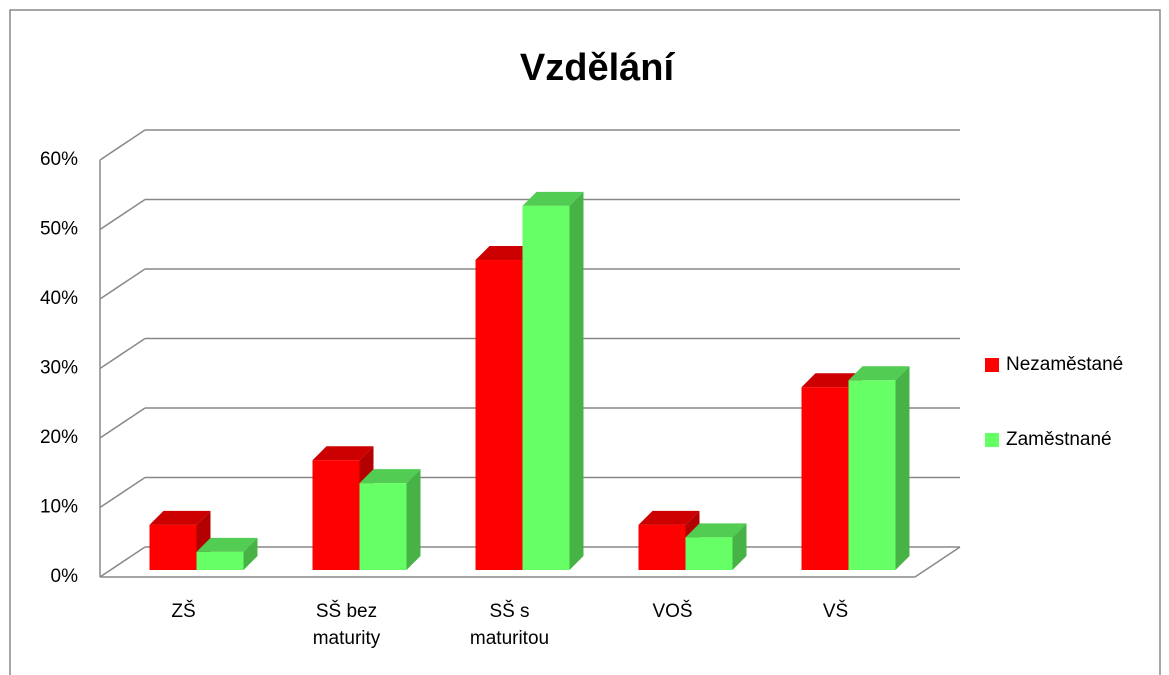 Image resolution: width=1169 pixels, height=675 pixels. I want to click on chart-title: Vzdělání, so click(598, 68).